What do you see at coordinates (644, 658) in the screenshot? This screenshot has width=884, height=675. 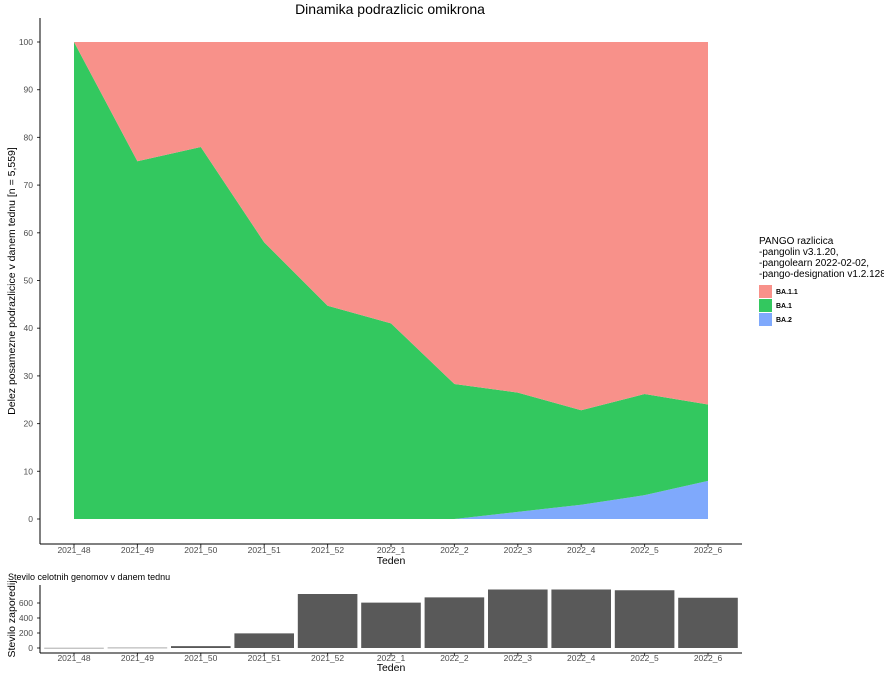 I see `bar-x-tick-label: 2022_5` at bounding box center [644, 658].